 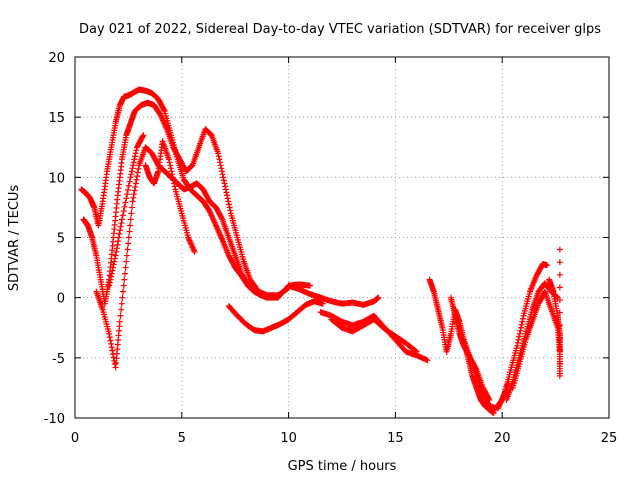 I want to click on y-tick-label: 0, so click(x=61, y=299).